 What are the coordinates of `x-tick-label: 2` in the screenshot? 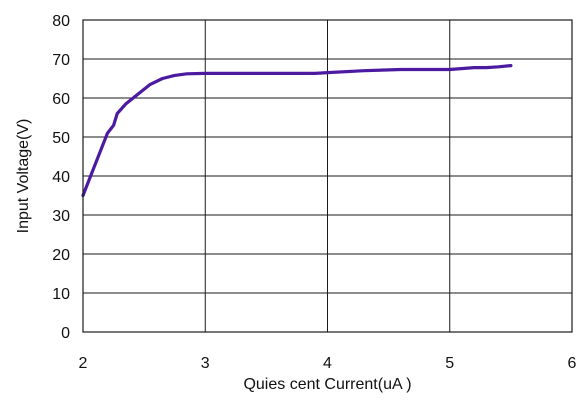 It's located at (83, 363).